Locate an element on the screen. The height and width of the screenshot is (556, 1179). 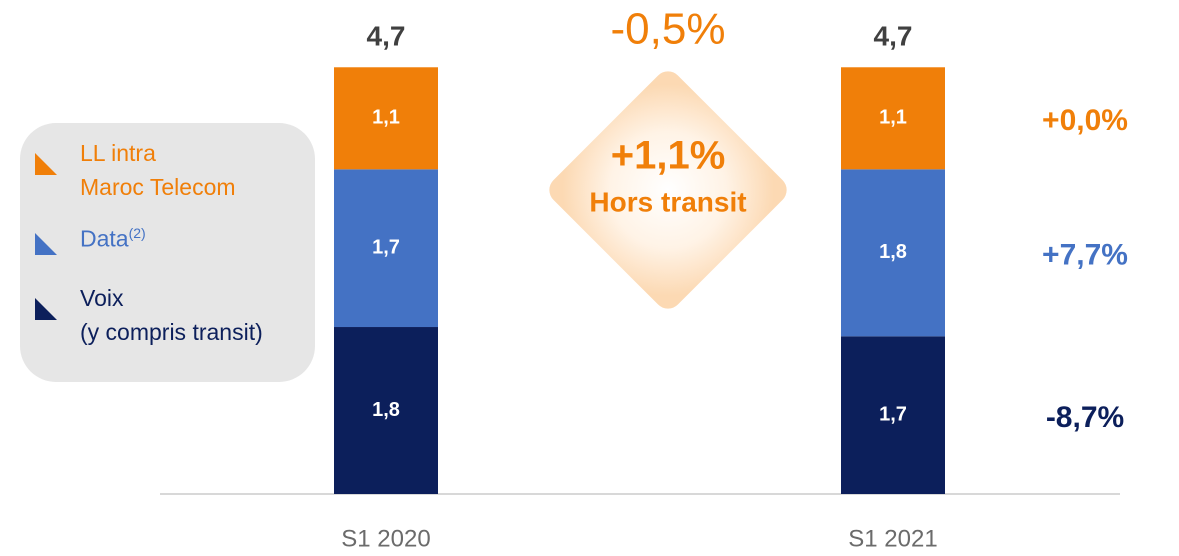
legend-label: LL intra Maroc Telecom is located at coordinates (158, 170).